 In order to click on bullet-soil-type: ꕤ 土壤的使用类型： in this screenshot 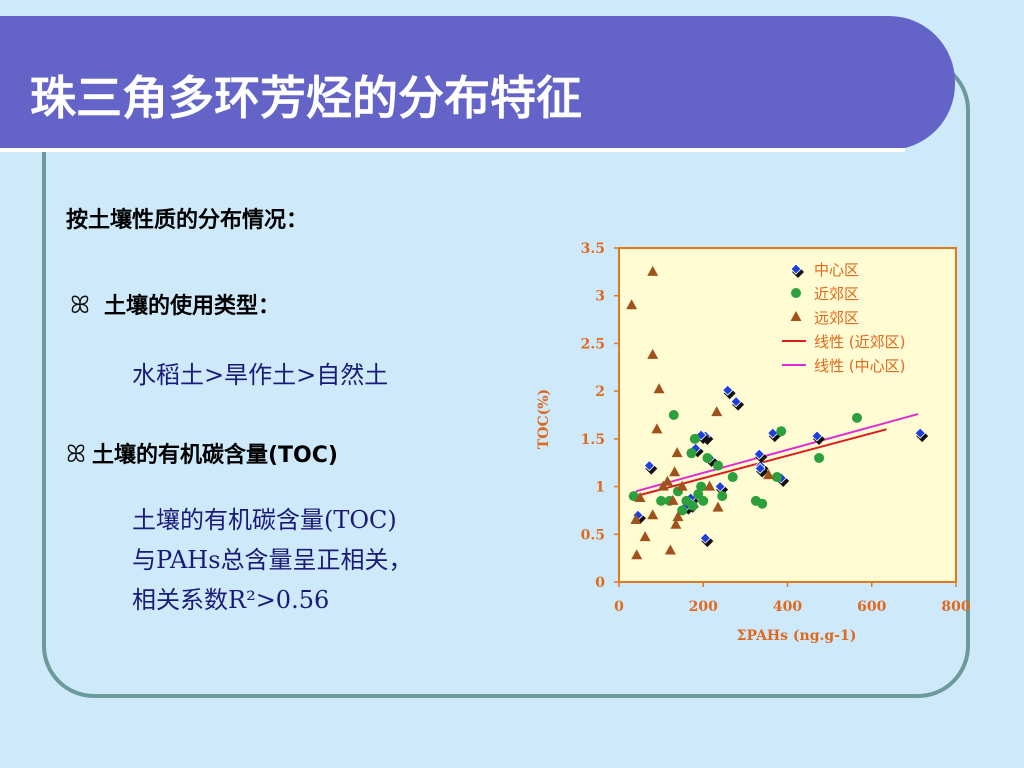, I will do `click(175, 304)`.